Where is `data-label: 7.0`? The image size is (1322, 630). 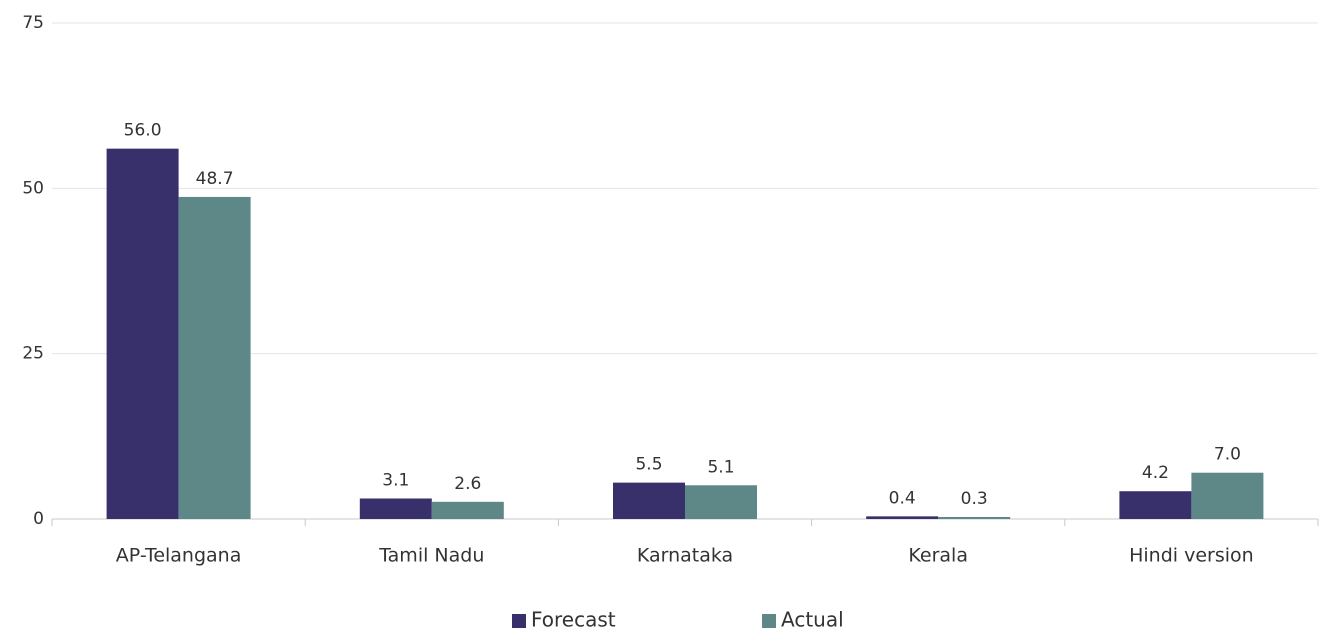
data-label: 7.0 is located at coordinates (1227, 455).